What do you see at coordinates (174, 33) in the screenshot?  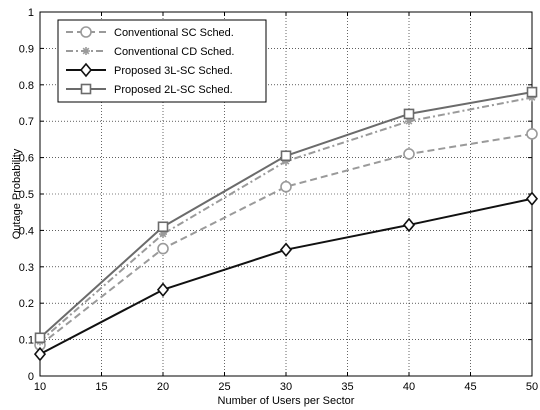 I see `legend-label: Conventional SC Sched.` at bounding box center [174, 33].